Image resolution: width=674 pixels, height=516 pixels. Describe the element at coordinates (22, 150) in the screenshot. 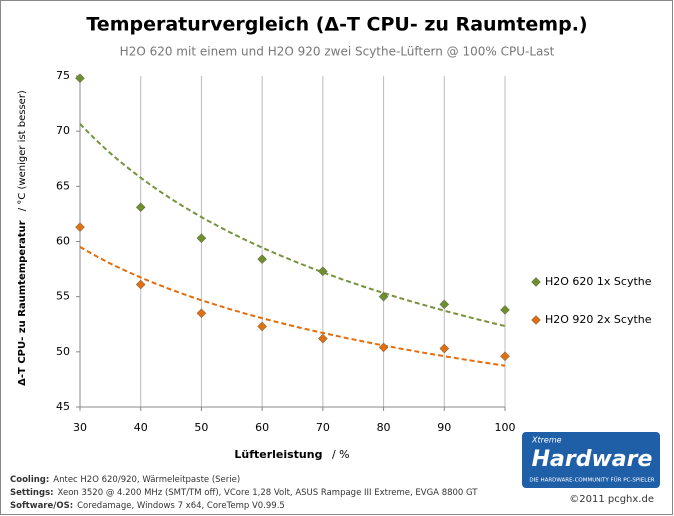

I see `y-axis-title-unit: / °C (weniger ist besser)` at that location.